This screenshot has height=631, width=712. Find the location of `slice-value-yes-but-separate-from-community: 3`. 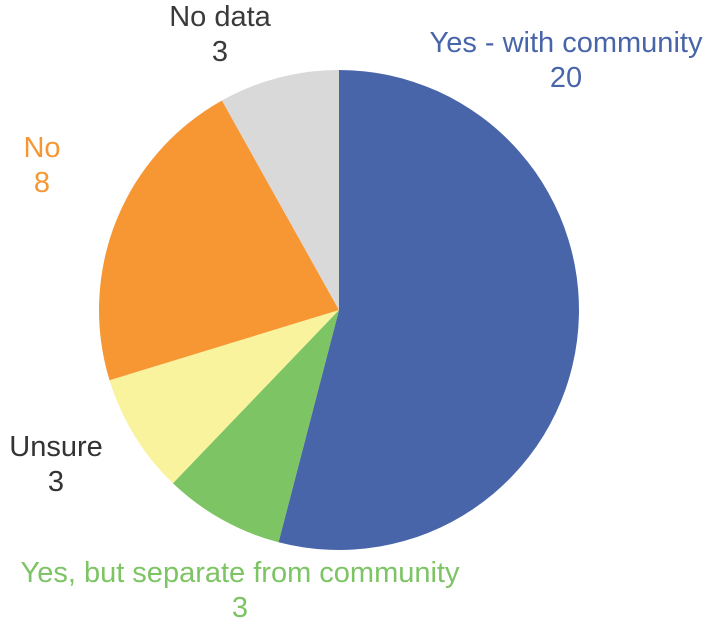

slice-value-yes-but-separate-from-community: 3 is located at coordinates (240, 608).